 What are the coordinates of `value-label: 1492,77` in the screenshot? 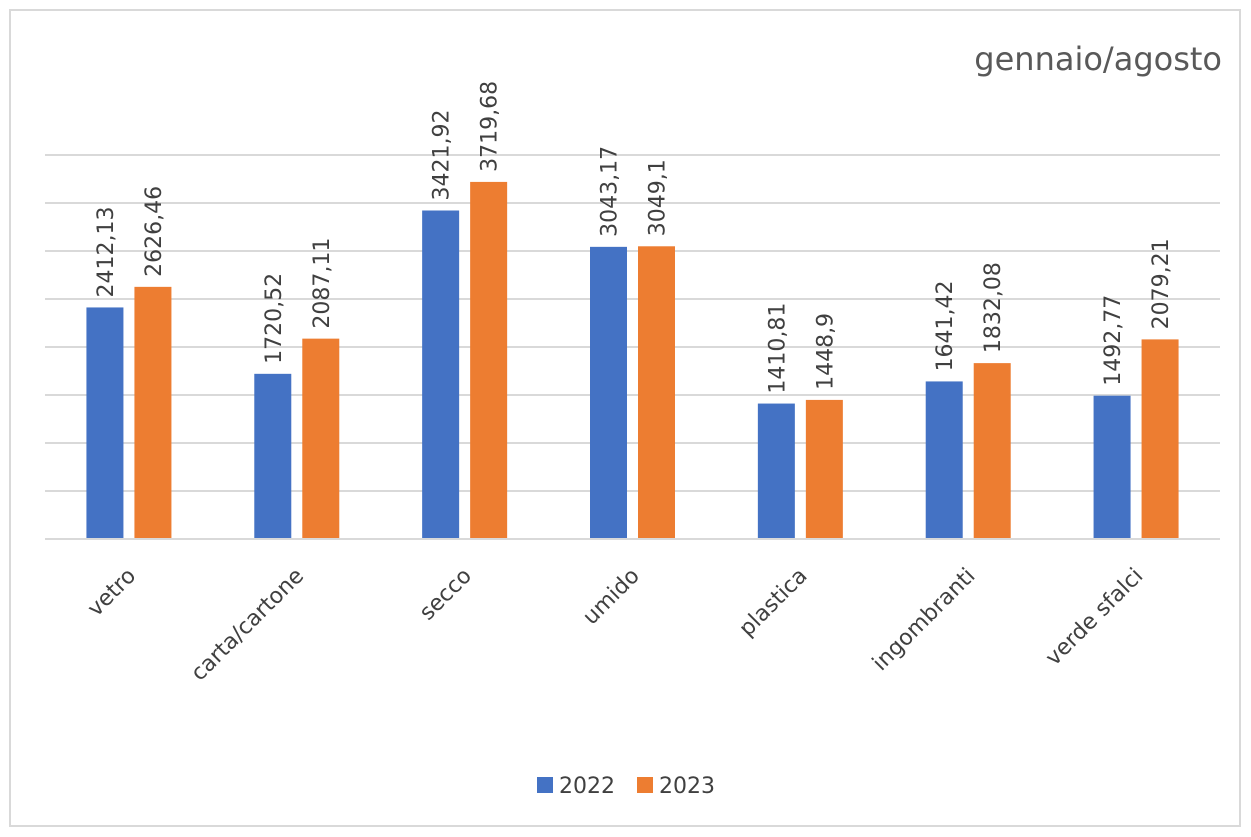 It's located at (1113, 340).